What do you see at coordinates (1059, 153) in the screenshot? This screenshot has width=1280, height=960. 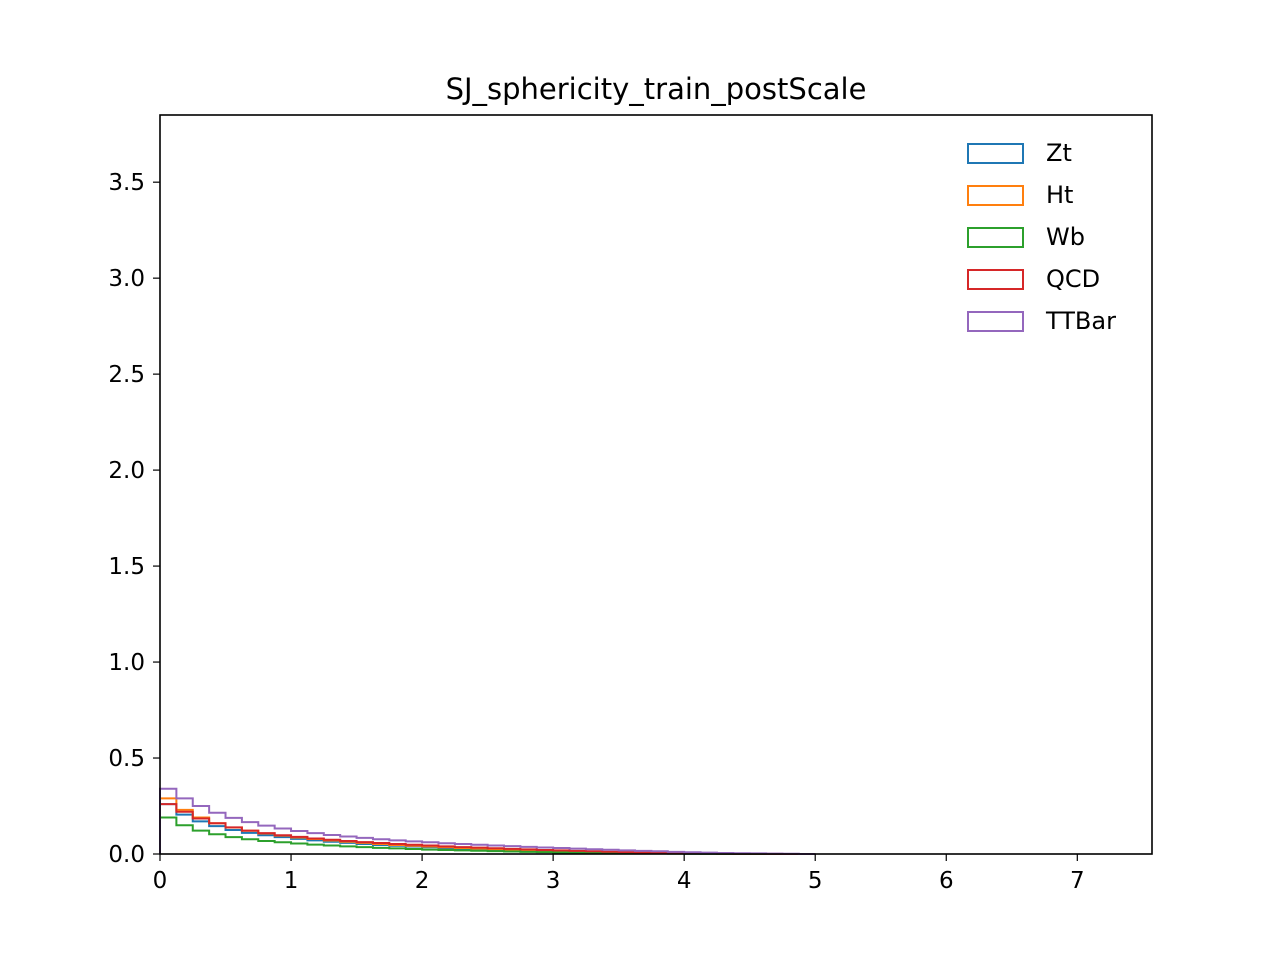 I see `legend-label-zt: Zt` at bounding box center [1059, 153].